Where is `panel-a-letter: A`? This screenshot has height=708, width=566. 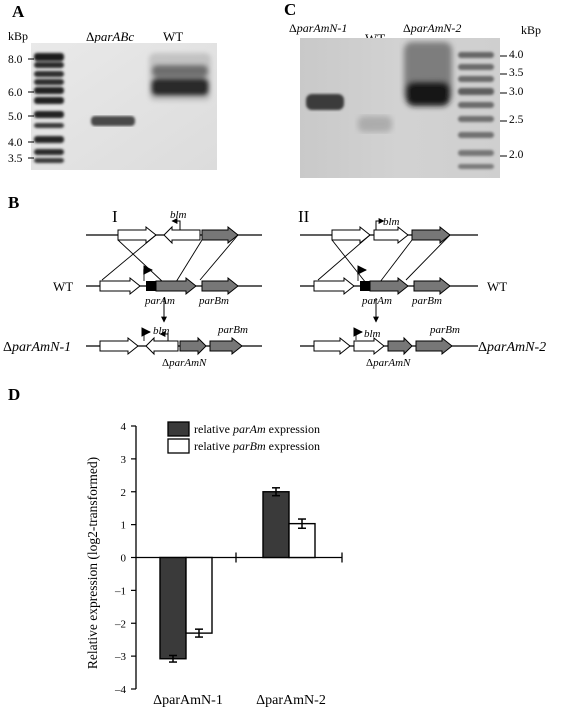
panel-a-letter: A is located at coordinates (18, 11).